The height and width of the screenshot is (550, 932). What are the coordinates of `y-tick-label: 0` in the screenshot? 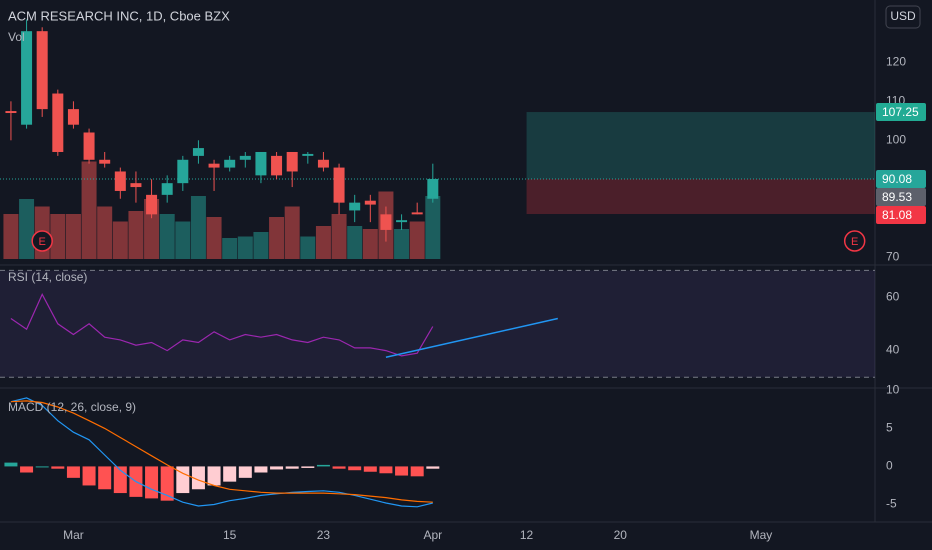 It's located at (889, 466).